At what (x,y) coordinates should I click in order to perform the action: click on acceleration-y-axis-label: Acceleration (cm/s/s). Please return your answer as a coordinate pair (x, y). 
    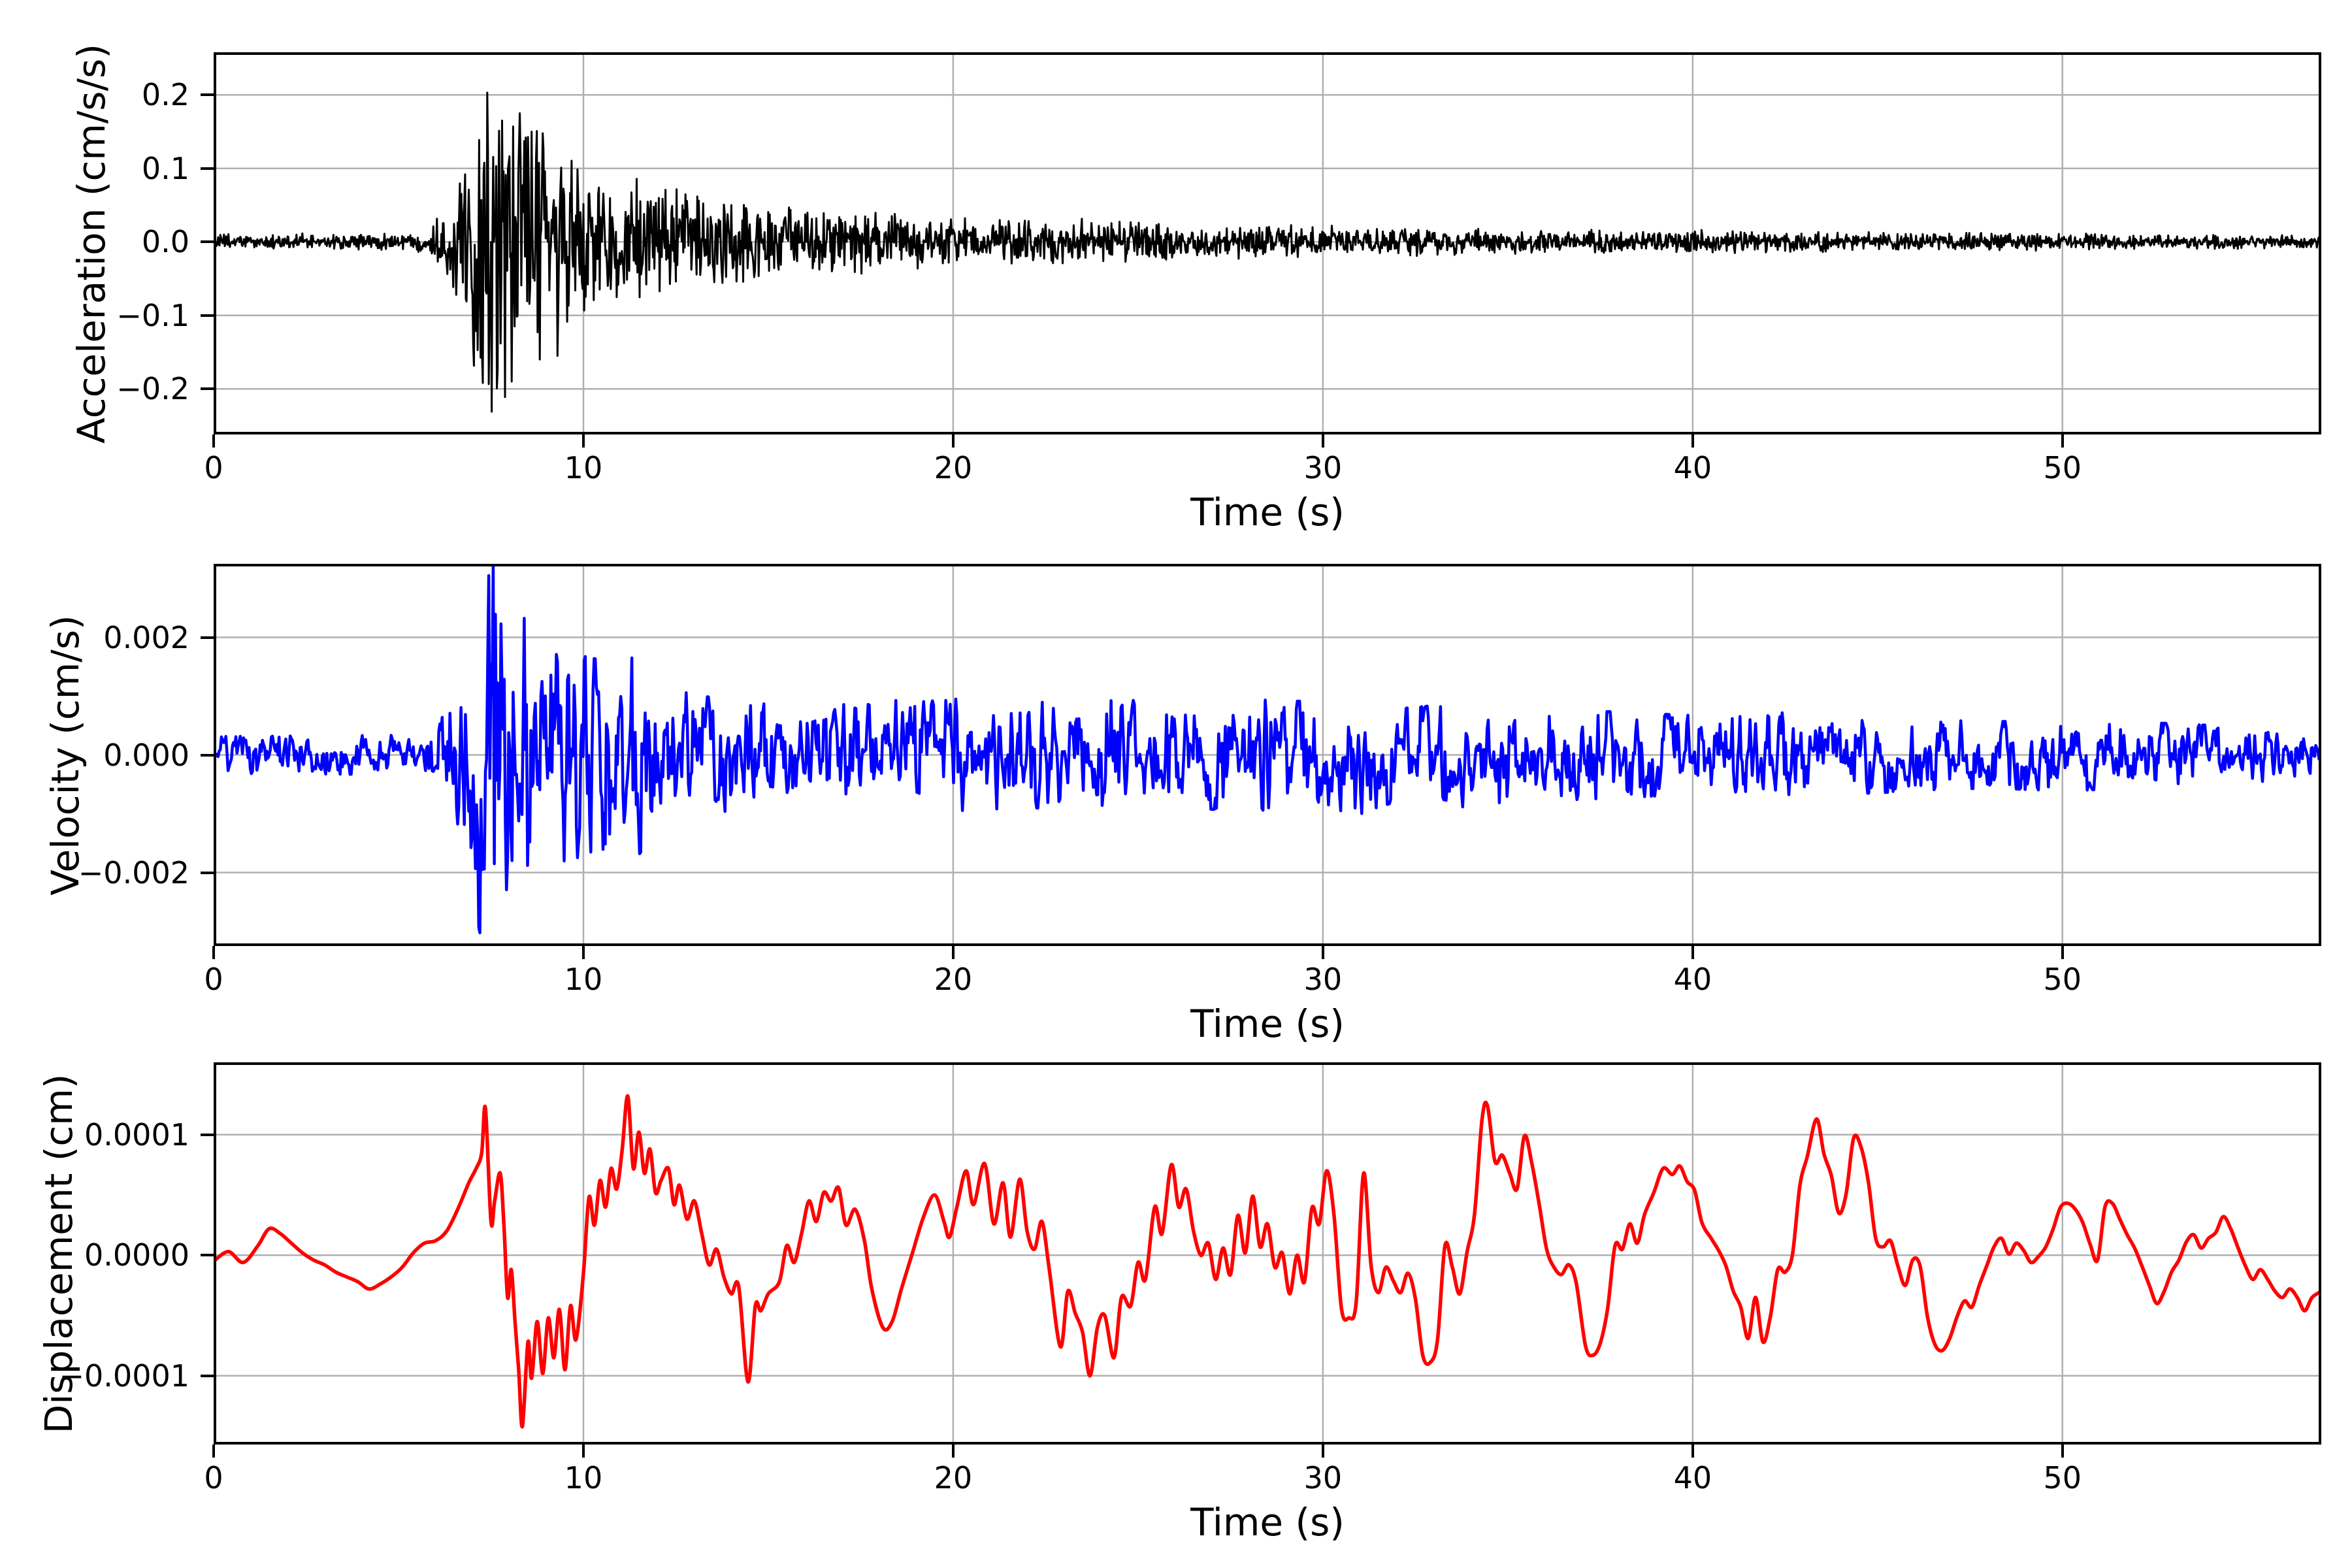
    Looking at the image, I should click on (91, 243).